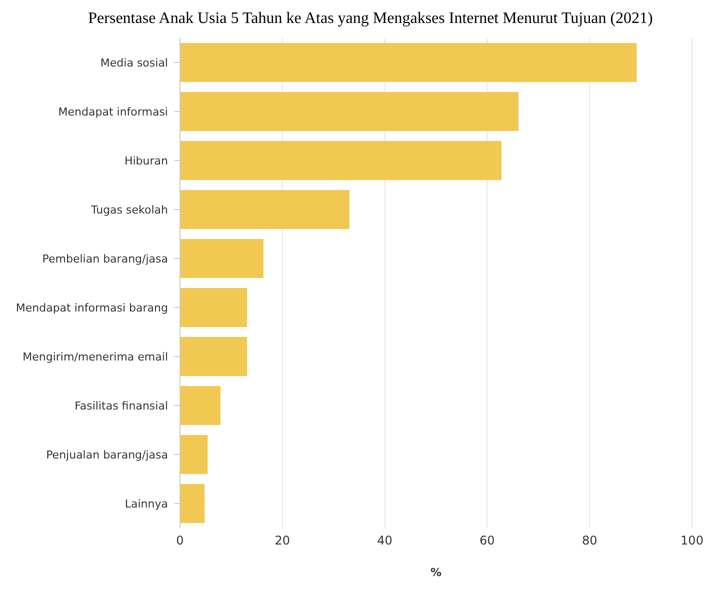 The width and height of the screenshot is (721, 596). I want to click on x-tick-label: 0, so click(180, 541).